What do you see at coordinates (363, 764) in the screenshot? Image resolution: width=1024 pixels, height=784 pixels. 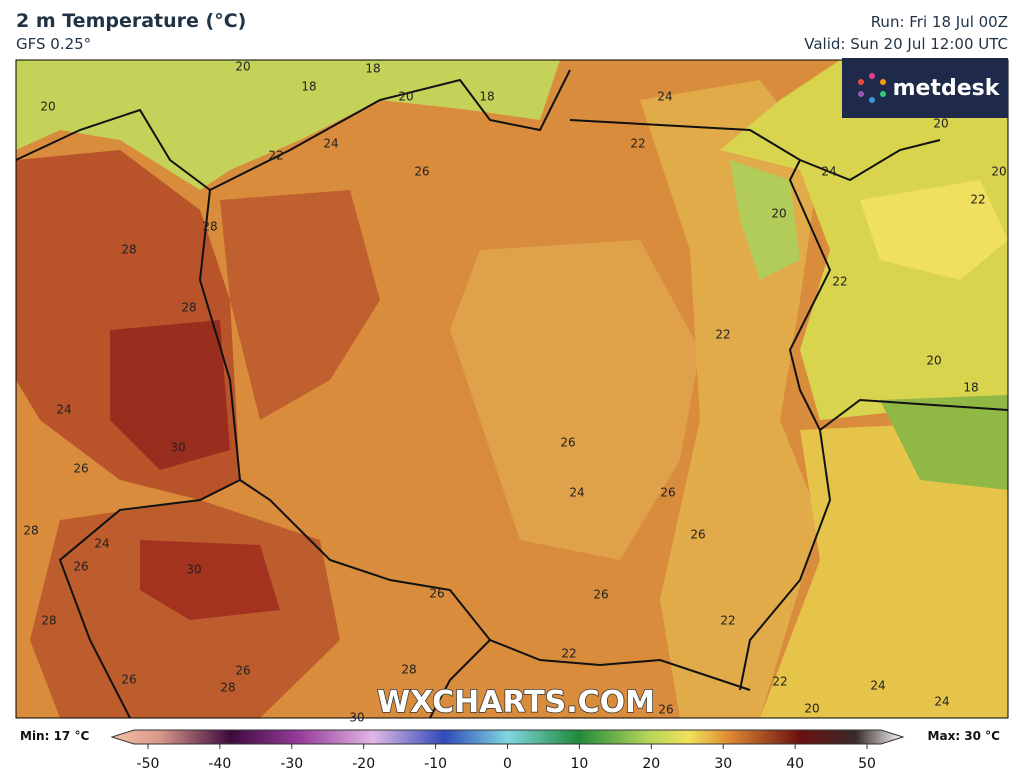 I see `colorbar-tick-label: -20` at bounding box center [363, 764].